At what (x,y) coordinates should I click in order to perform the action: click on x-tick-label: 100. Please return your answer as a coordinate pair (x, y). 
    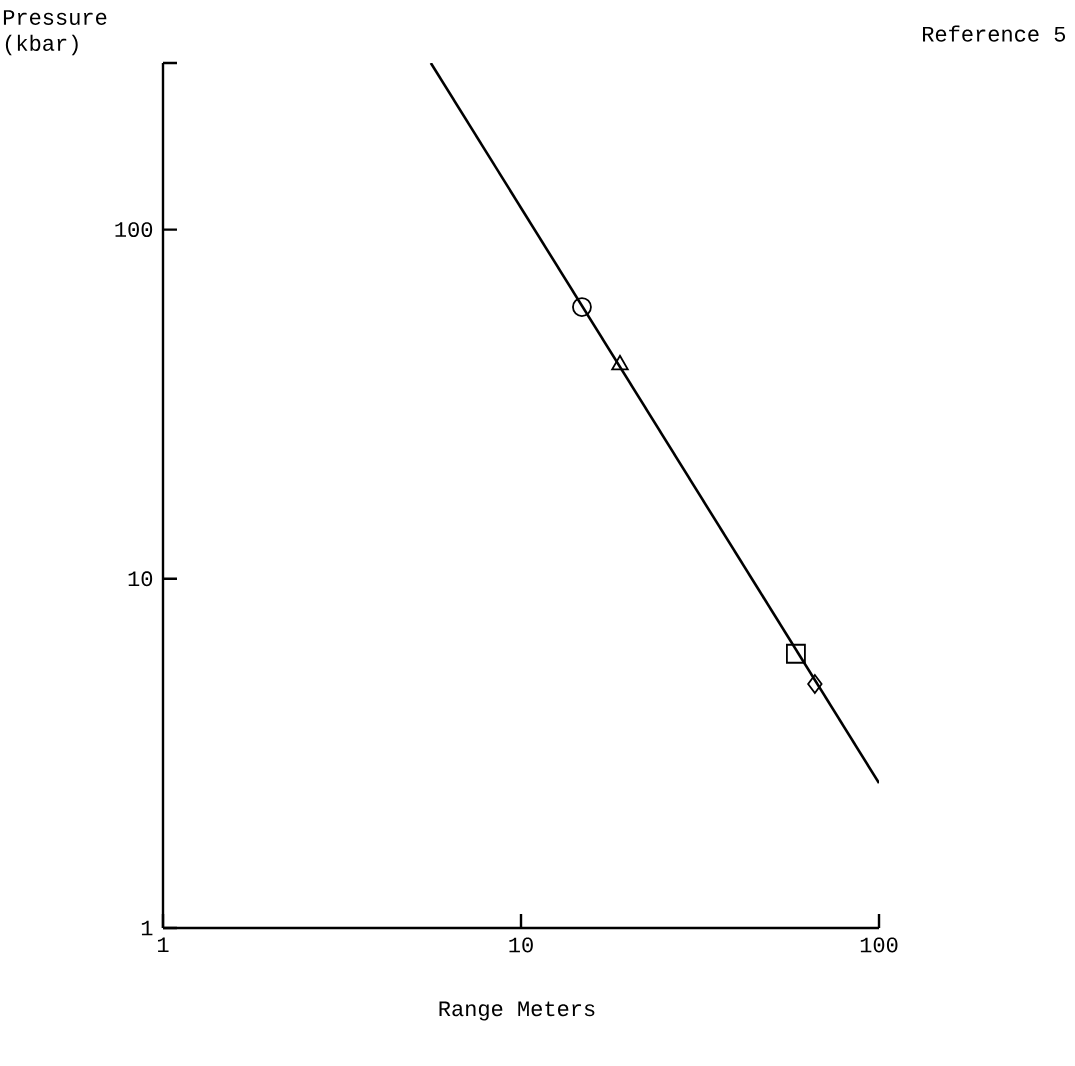
    Looking at the image, I should click on (879, 945).